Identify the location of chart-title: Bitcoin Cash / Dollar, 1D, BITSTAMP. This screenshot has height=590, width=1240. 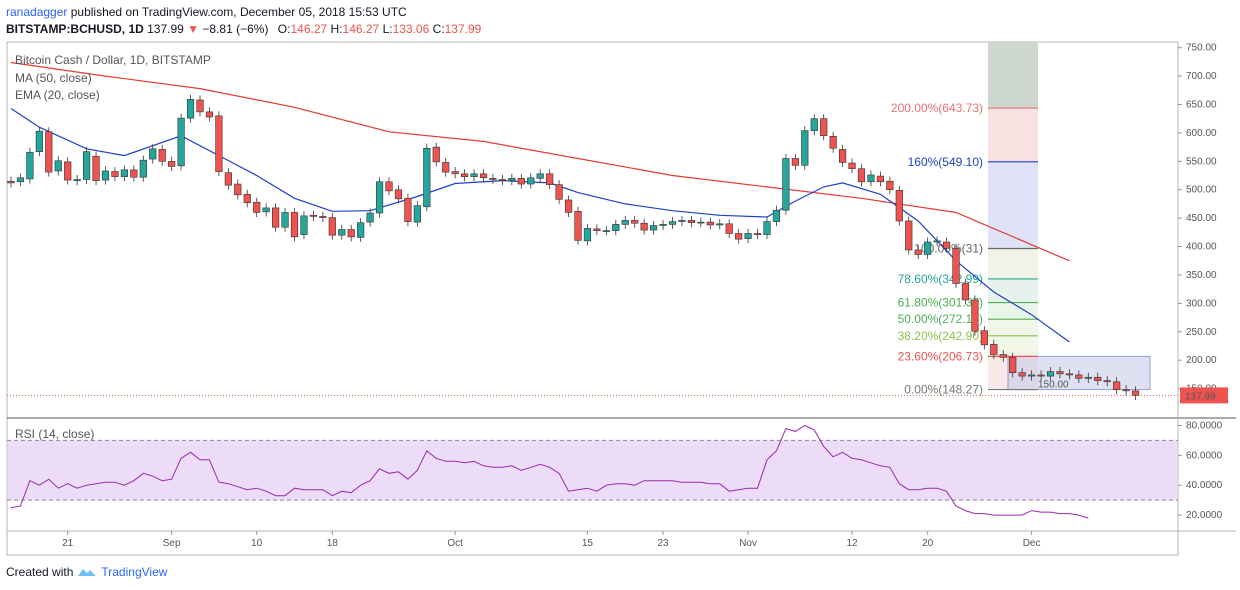
(113, 60).